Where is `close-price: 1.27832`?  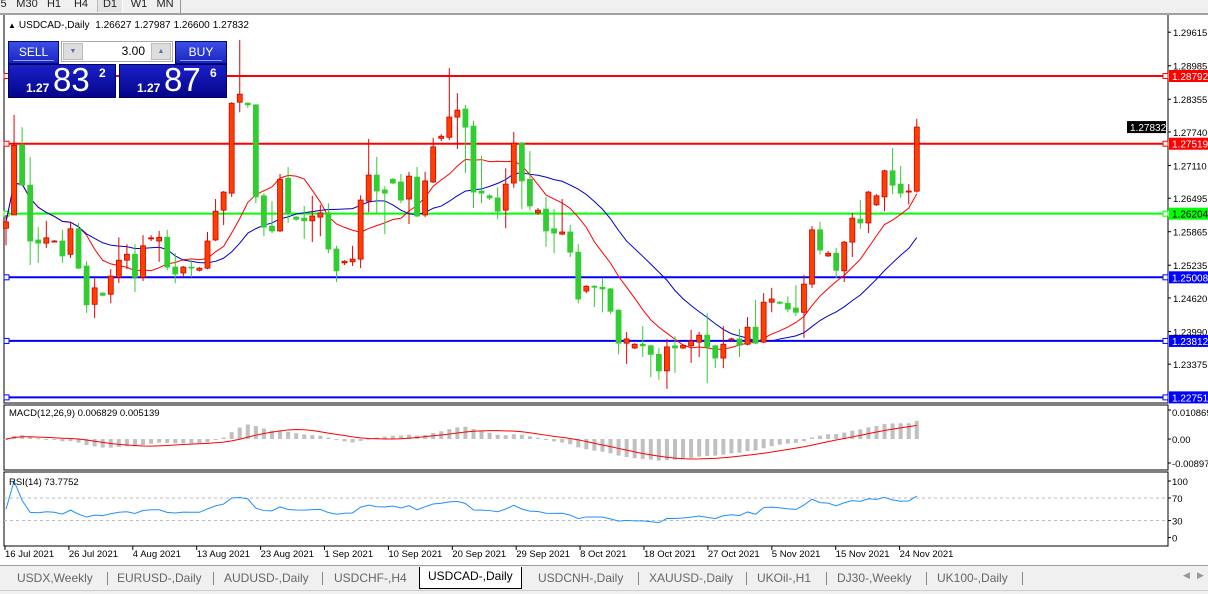 close-price: 1.27832 is located at coordinates (230, 25).